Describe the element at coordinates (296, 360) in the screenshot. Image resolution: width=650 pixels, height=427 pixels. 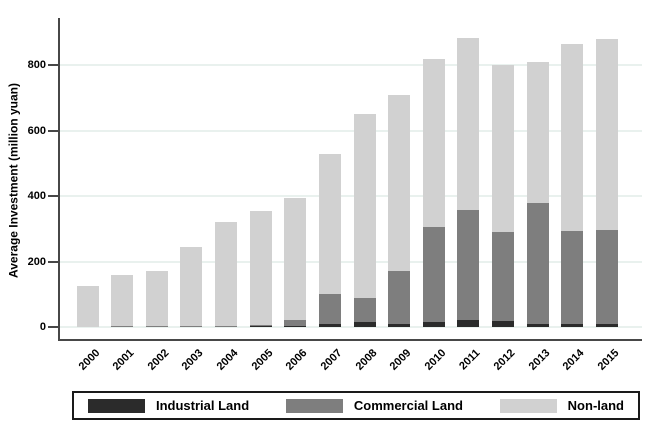
I see `x-tick-label: 2006` at that location.